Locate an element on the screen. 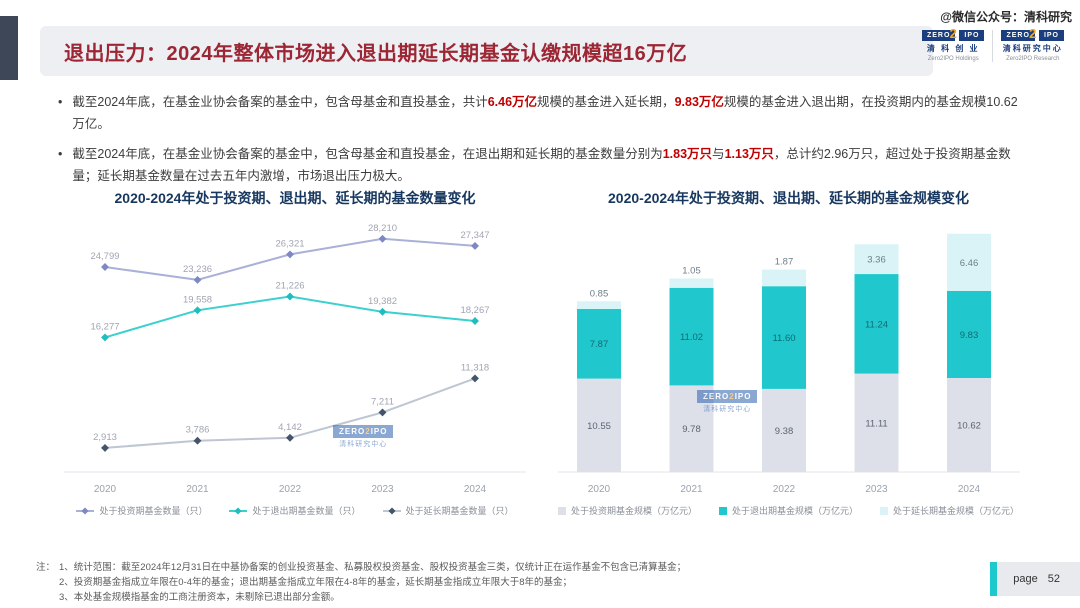 This screenshot has height=608, width=1080. logo-zero2ipo-holdings: ZERO IPO 2 清 科 创 业 Zero2IPO Holdings is located at coordinates (953, 44).